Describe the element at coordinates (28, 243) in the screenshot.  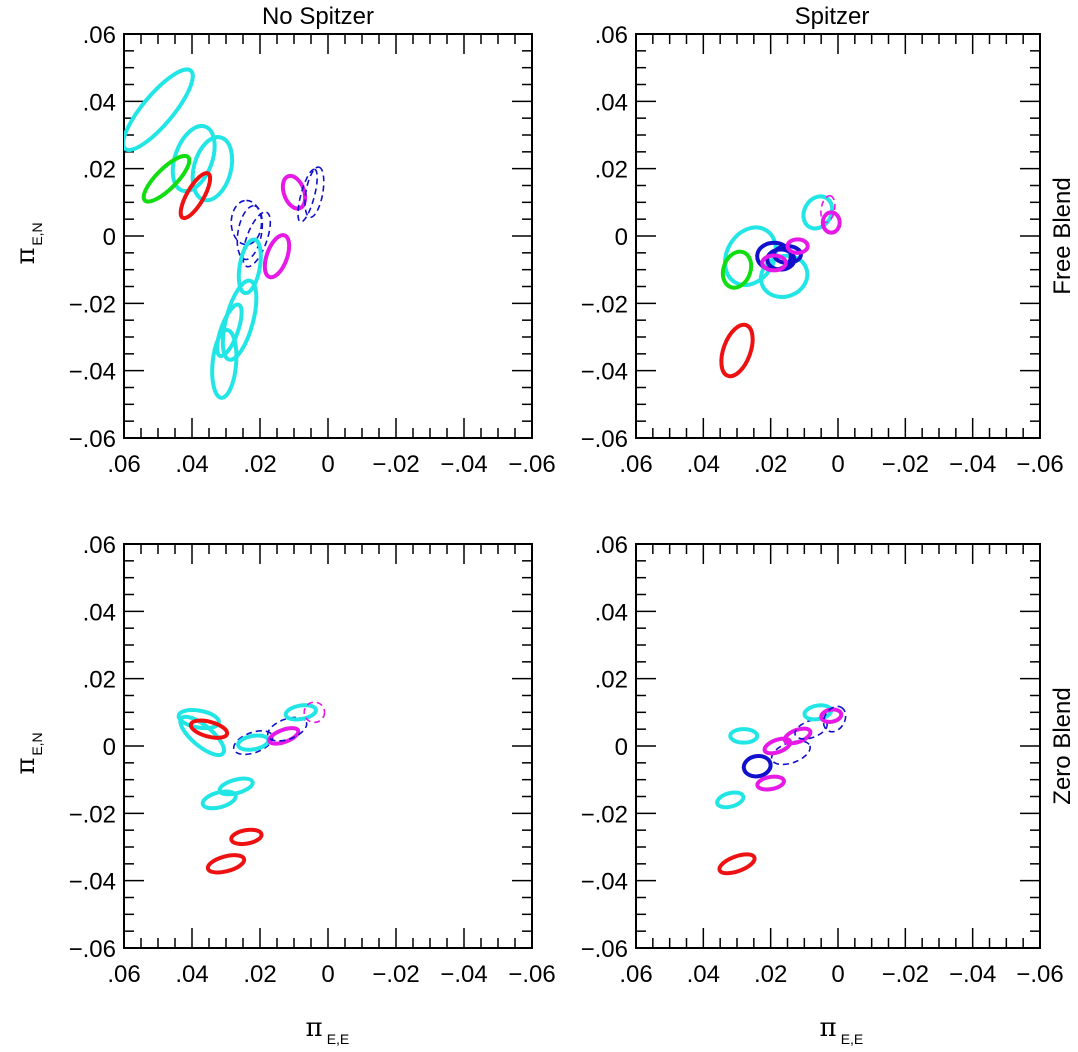
I see `y-axis-label-top: π E,N` at that location.